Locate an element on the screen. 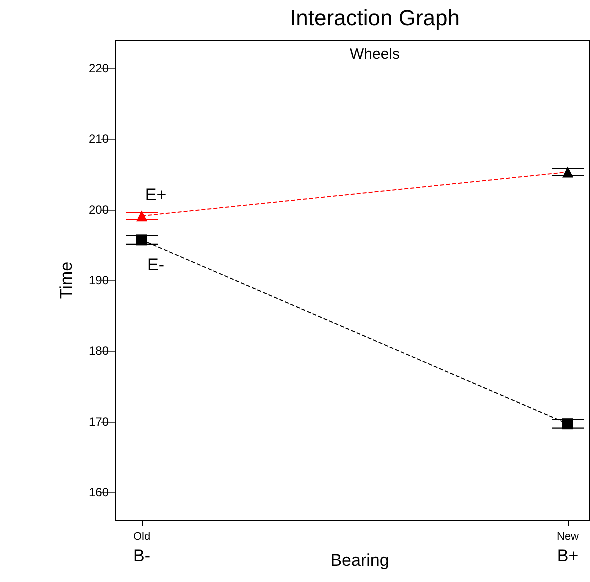 This screenshot has width=590, height=582. chart-title: Interaction Graph is located at coordinates (375, 18).